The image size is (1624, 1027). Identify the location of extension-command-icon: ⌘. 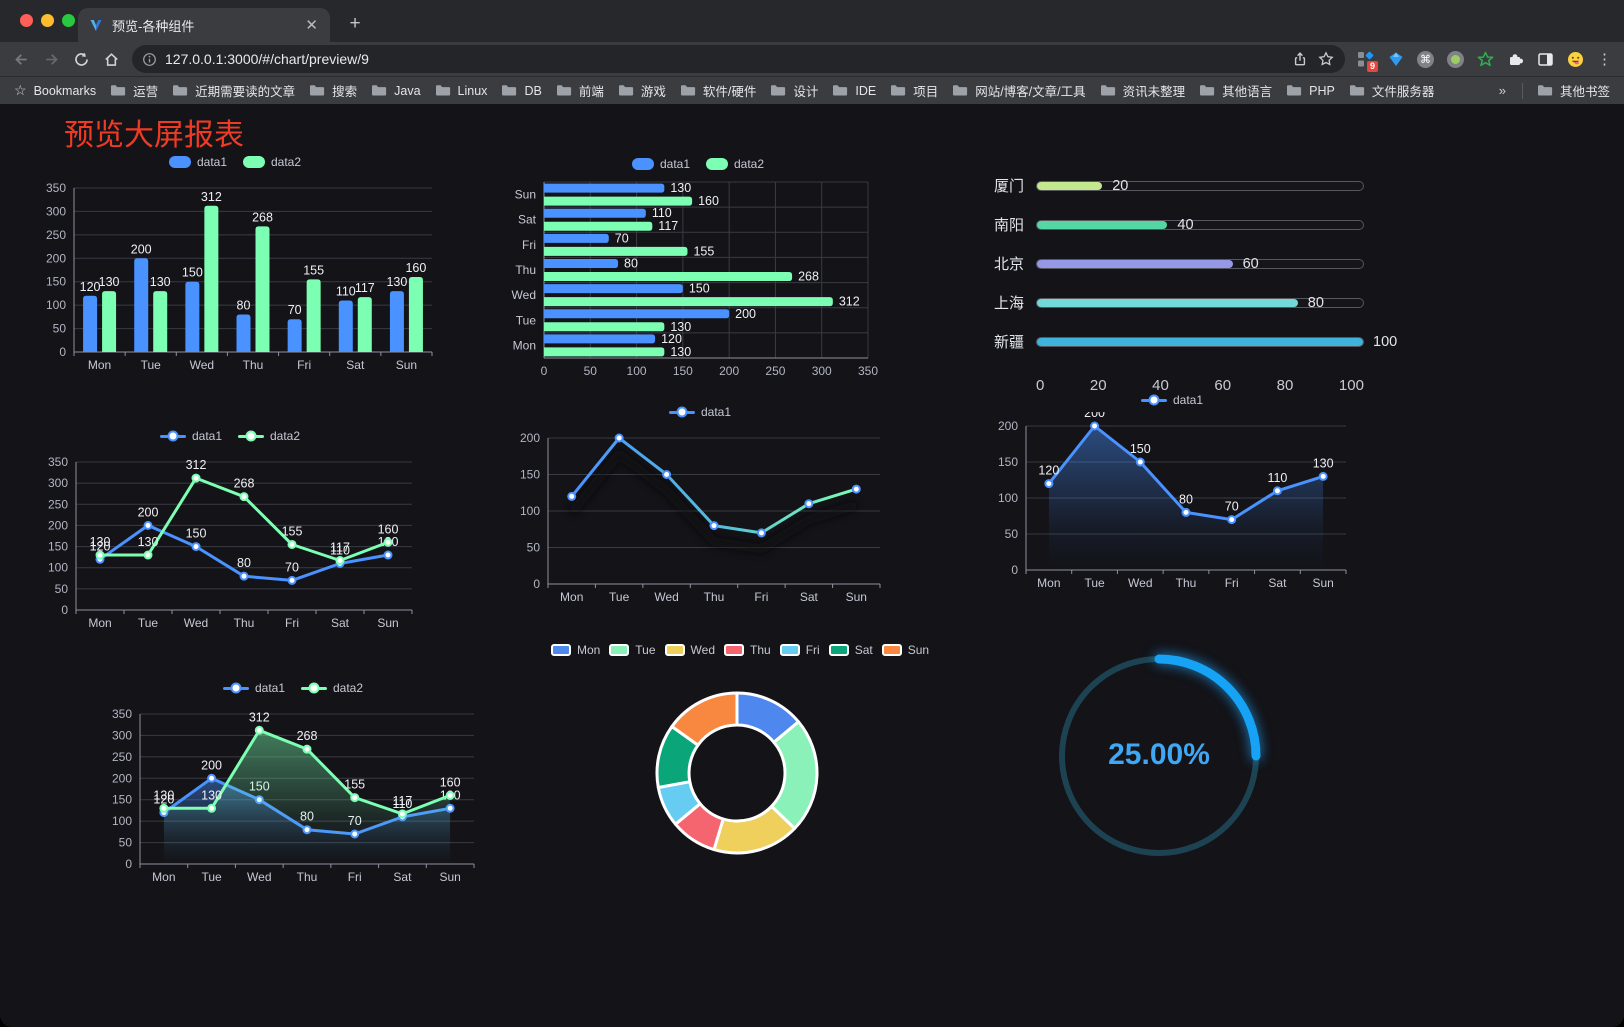
(1425, 59).